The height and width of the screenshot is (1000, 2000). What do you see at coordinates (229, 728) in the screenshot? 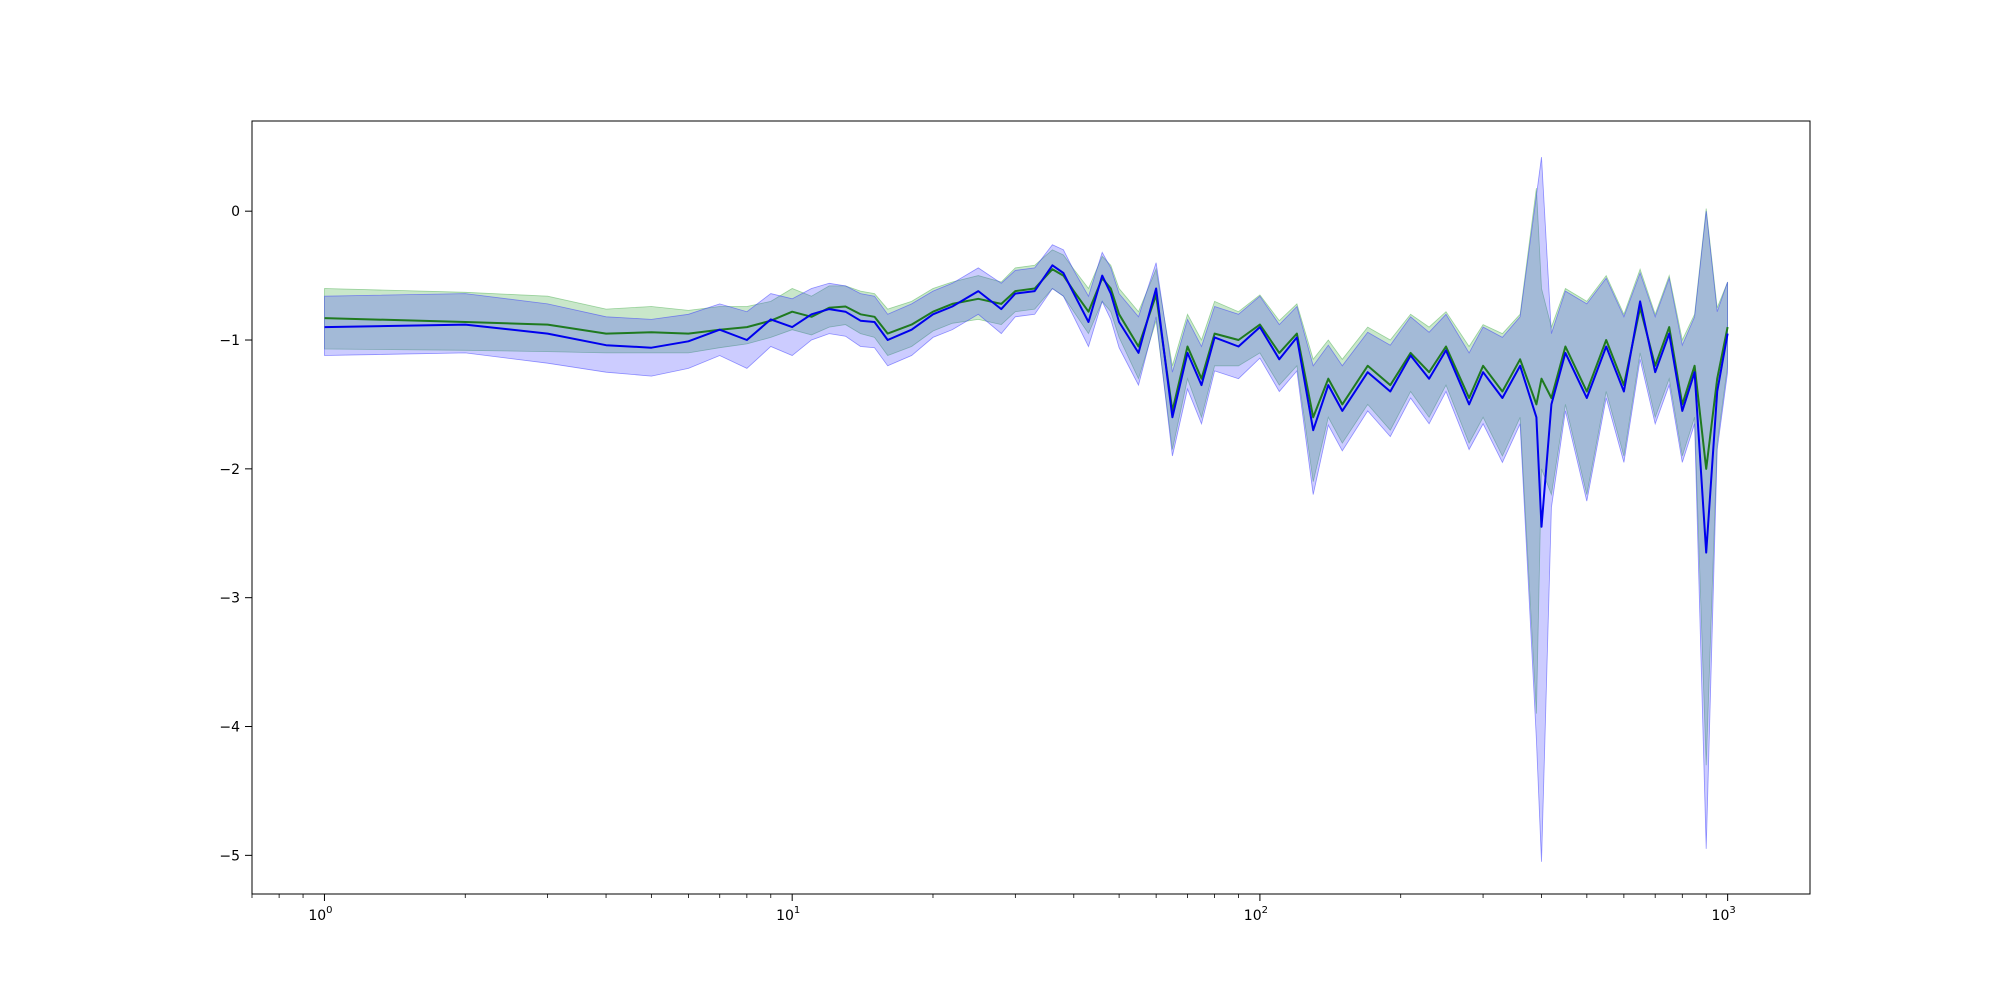
I see `y-tick-label: −4` at bounding box center [229, 728].